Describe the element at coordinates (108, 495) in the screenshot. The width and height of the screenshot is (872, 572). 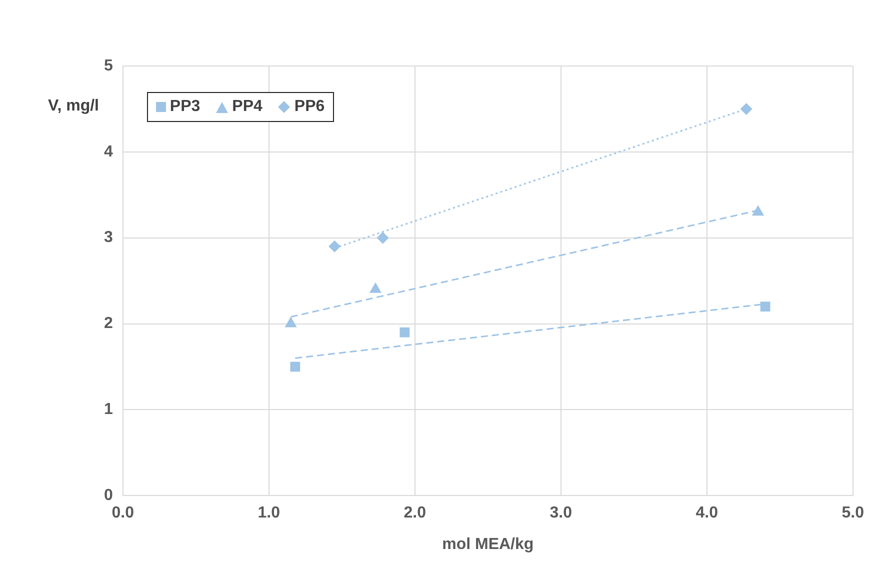
I see `y-tick-label: 0` at that location.